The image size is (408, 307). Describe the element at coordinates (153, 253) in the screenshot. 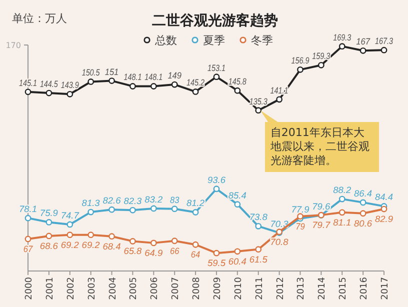

I see `data-label: 64.9` at that location.